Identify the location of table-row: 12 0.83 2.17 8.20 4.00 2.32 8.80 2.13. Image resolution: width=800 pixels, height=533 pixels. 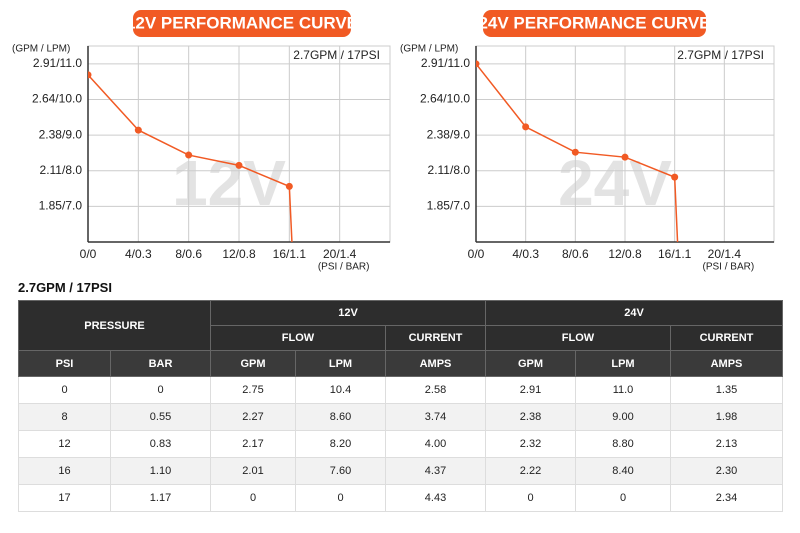
(400, 444).